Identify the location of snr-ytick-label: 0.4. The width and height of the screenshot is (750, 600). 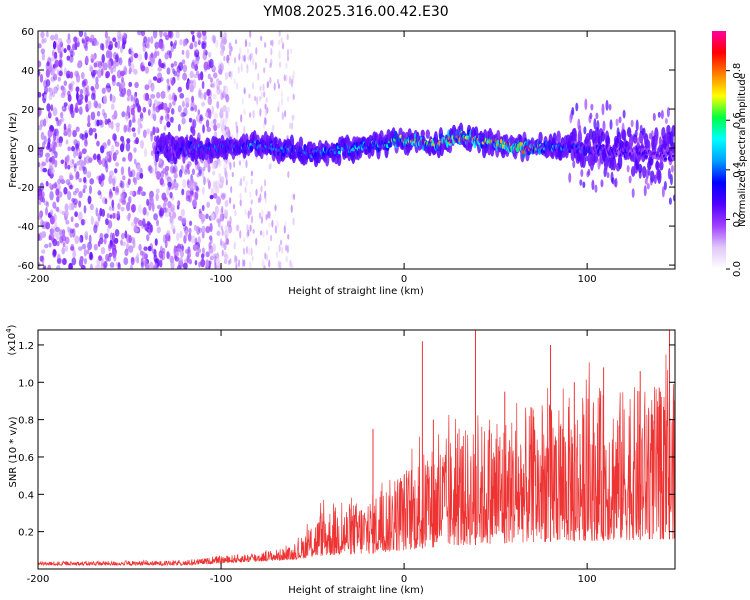
(26, 495).